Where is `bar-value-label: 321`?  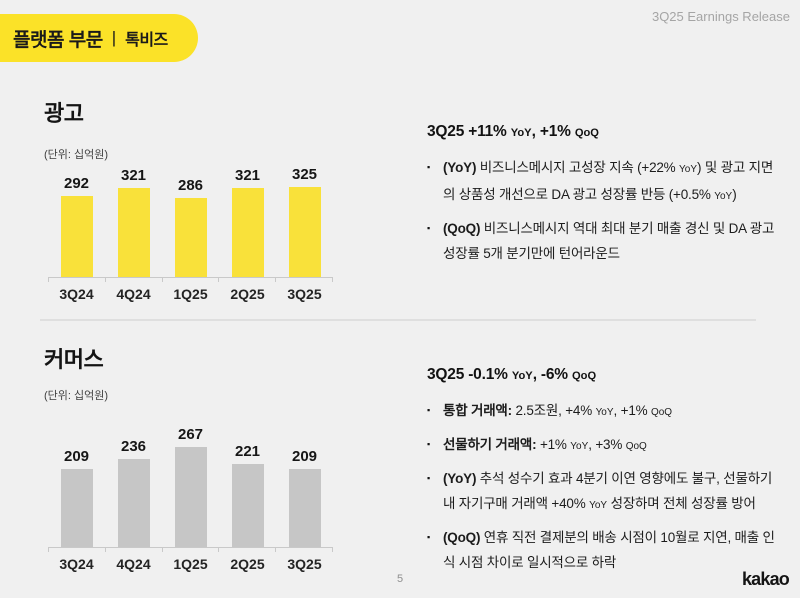 bar-value-label: 321 is located at coordinates (133, 175).